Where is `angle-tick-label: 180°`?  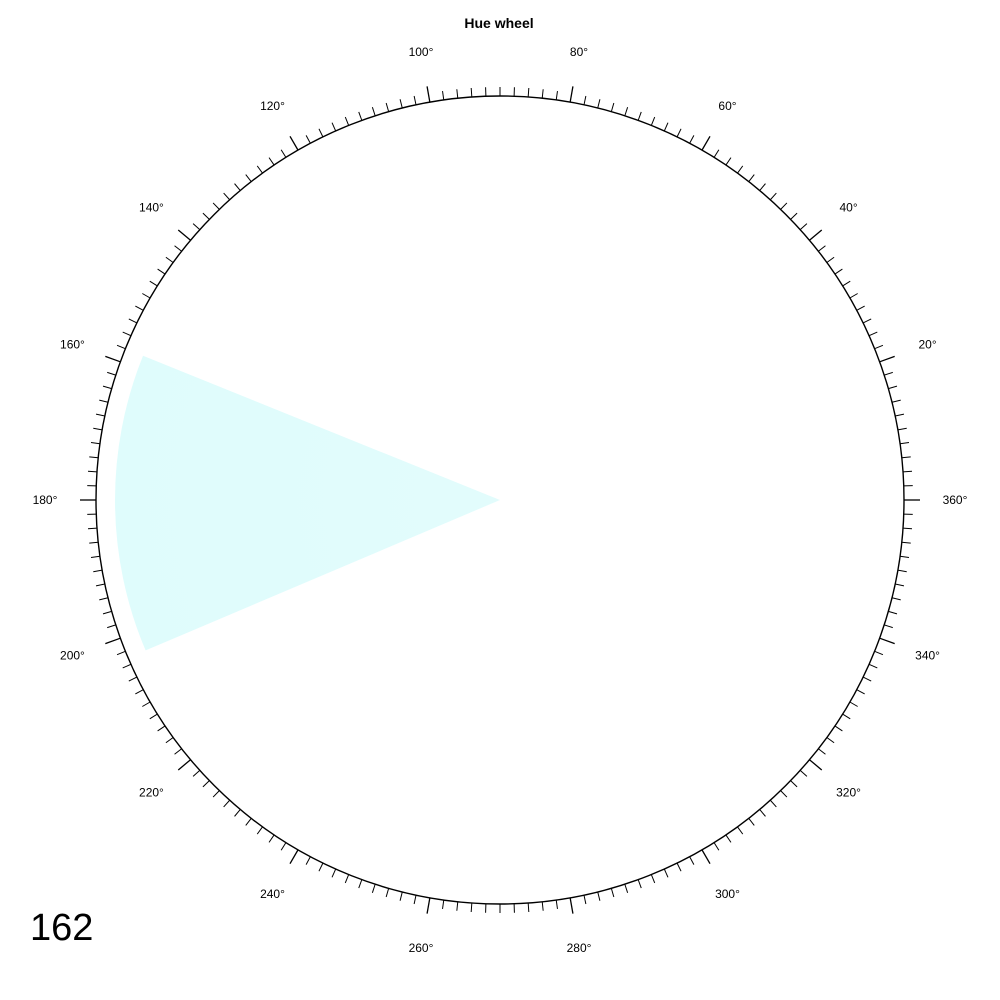 angle-tick-label: 180° is located at coordinates (45, 500).